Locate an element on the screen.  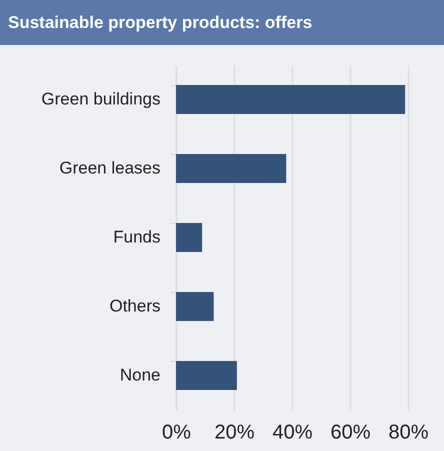
x-tick-label: 80% is located at coordinates (408, 433).